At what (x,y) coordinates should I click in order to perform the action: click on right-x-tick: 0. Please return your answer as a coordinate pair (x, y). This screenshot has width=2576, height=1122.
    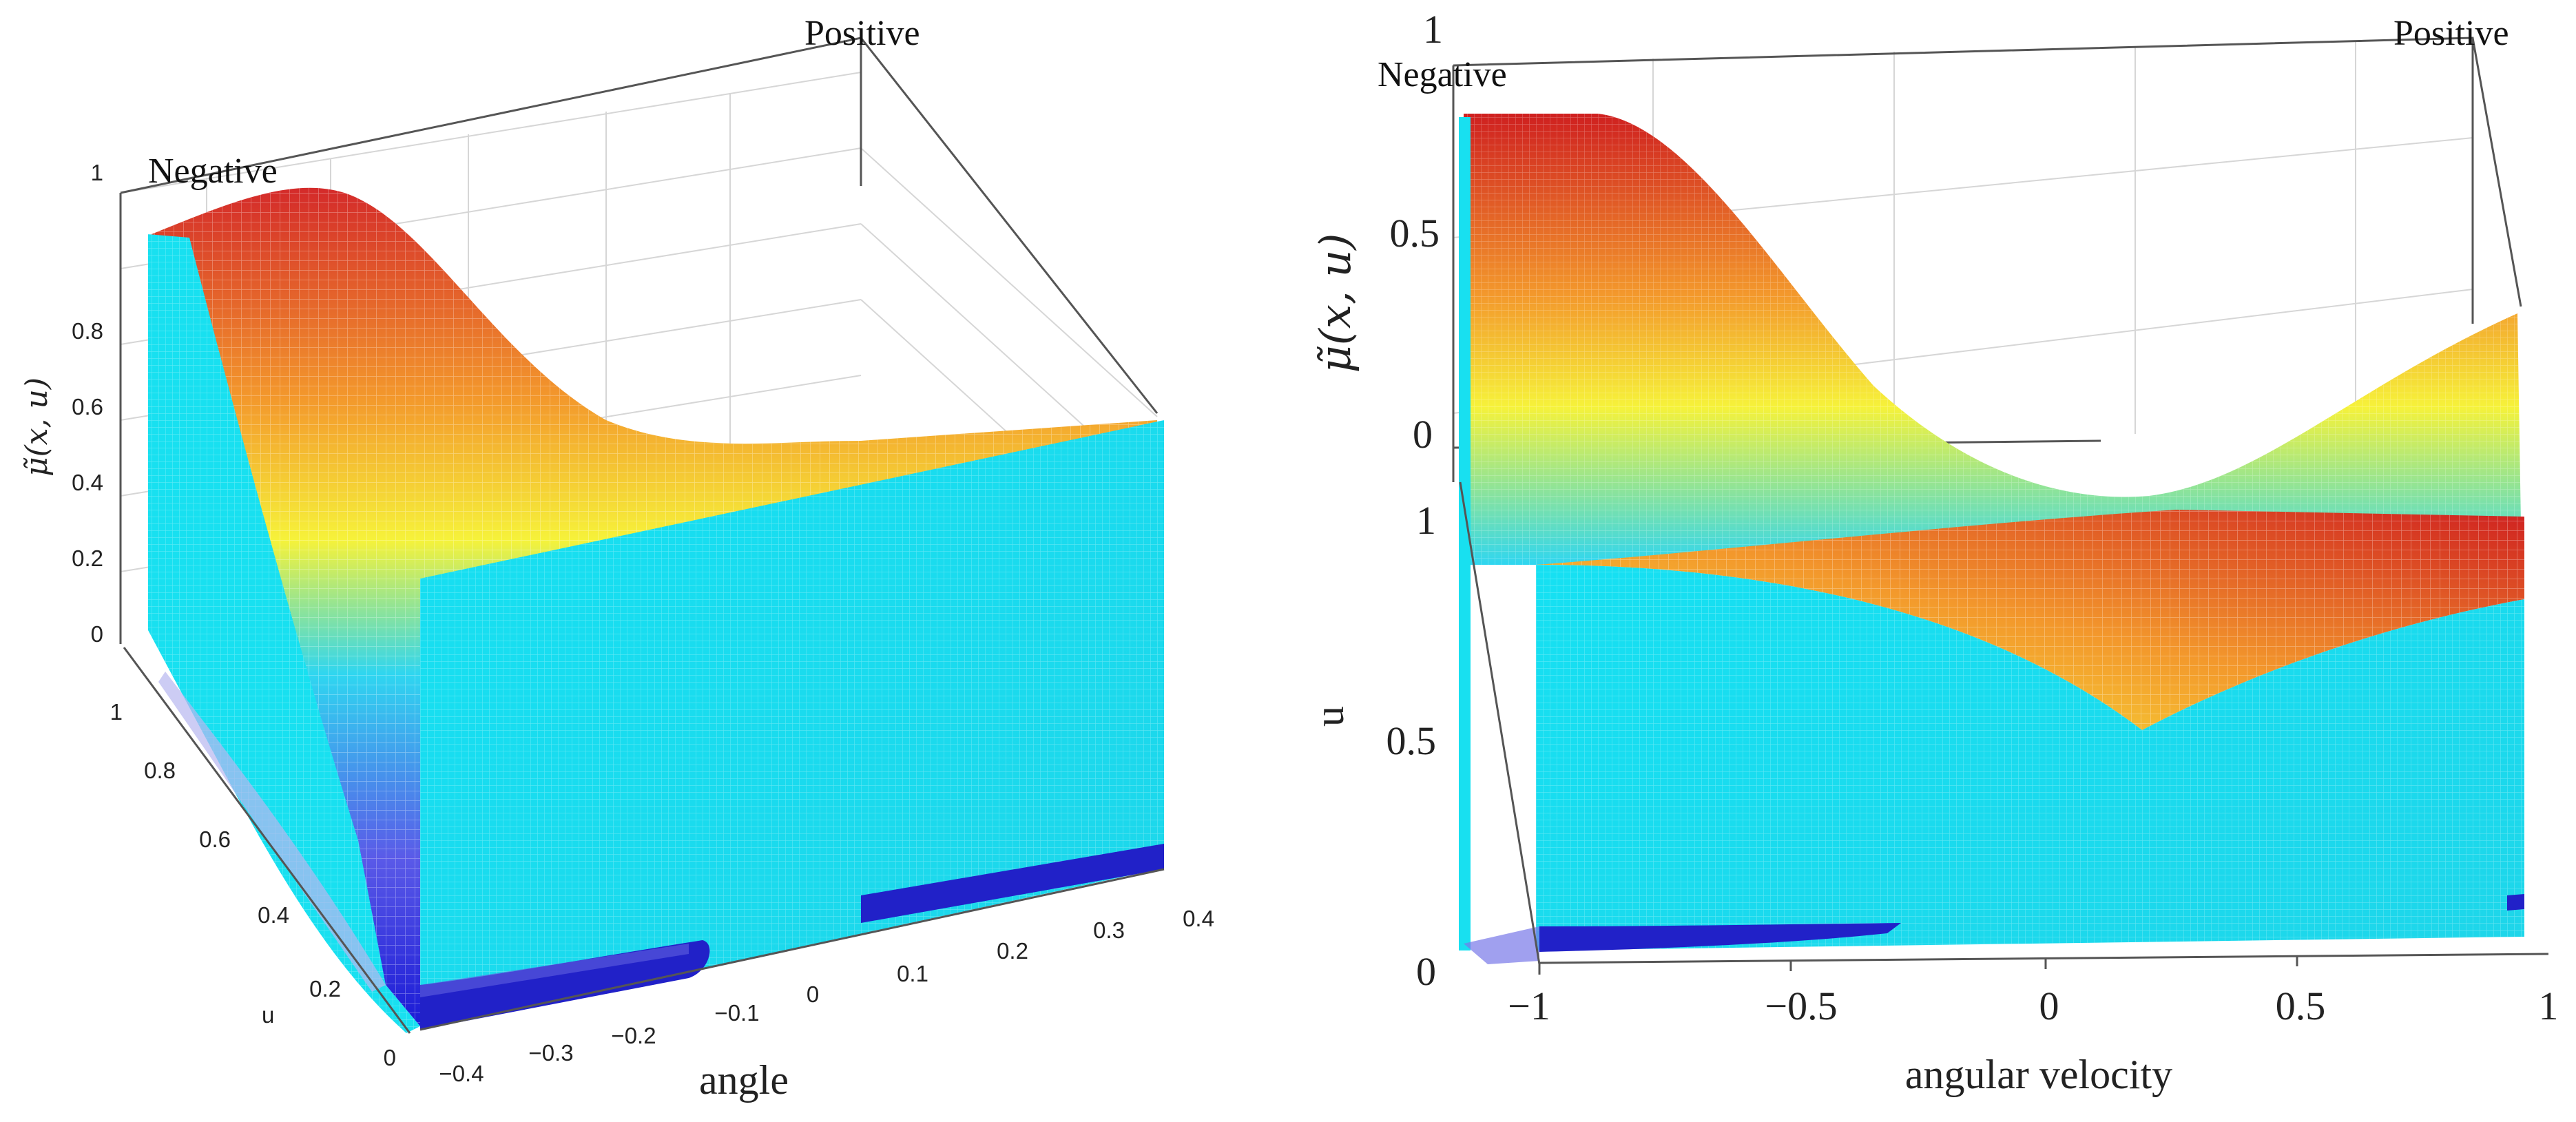
    Looking at the image, I should click on (2049, 1006).